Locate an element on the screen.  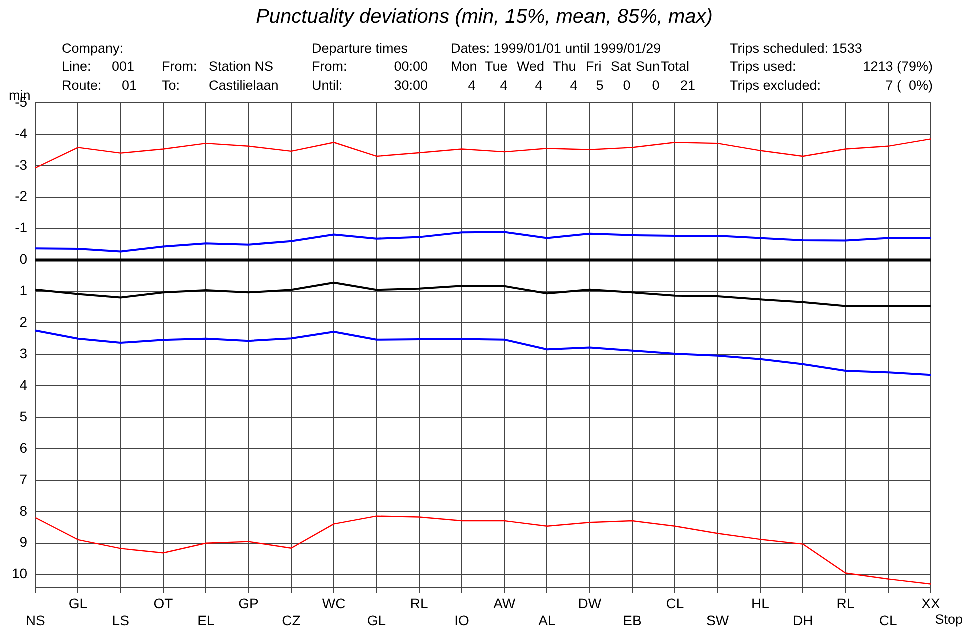
text: Fri is located at coordinates (594, 67).